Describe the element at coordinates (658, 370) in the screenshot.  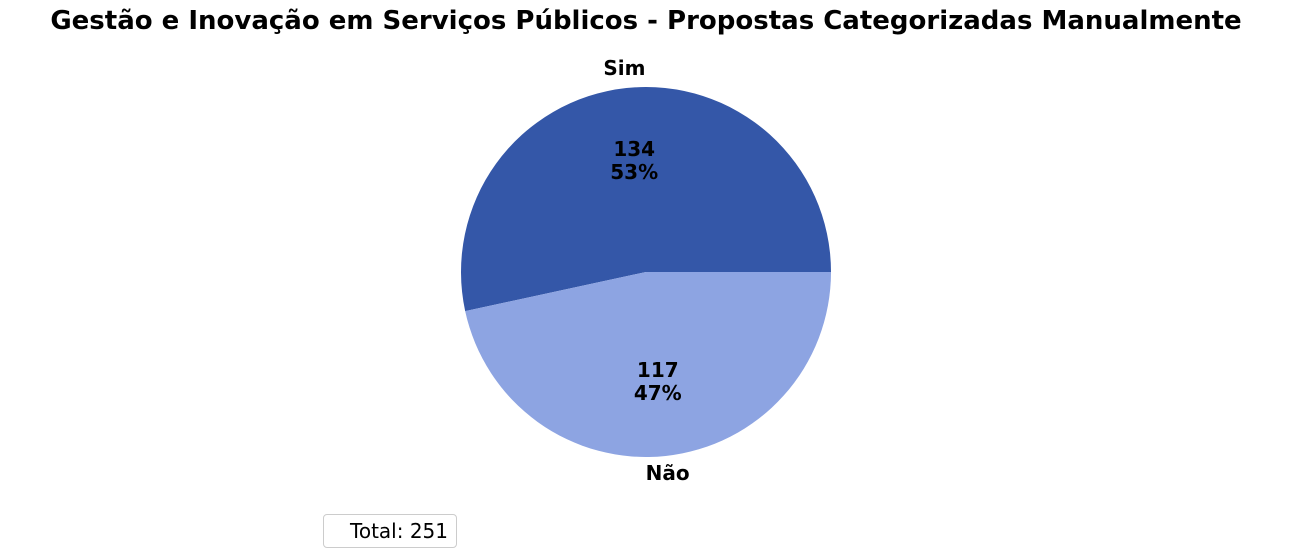
I see `slice-value-nao: 117` at that location.